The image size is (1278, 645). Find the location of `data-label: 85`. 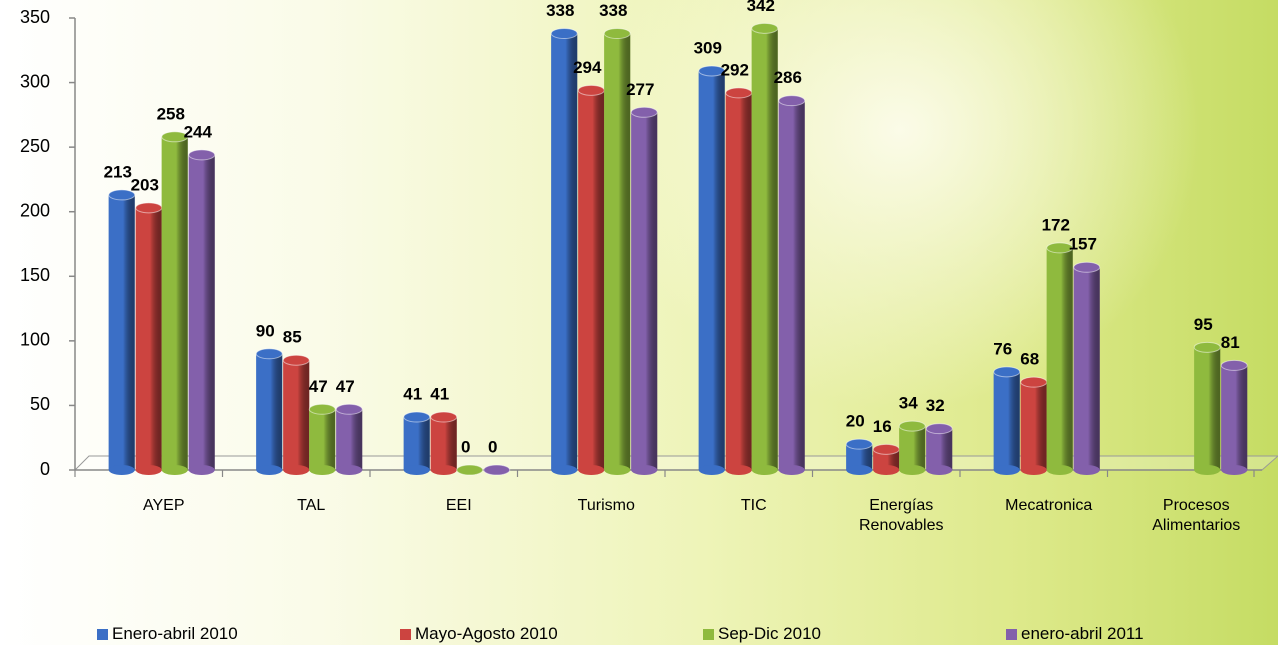

data-label: 85 is located at coordinates (292, 337).